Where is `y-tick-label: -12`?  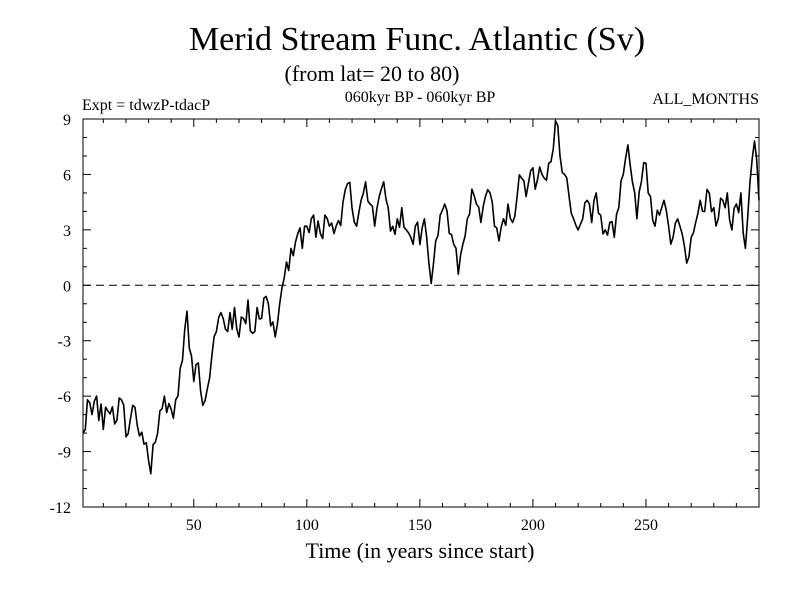 y-tick-label: -12 is located at coordinates (60, 508).